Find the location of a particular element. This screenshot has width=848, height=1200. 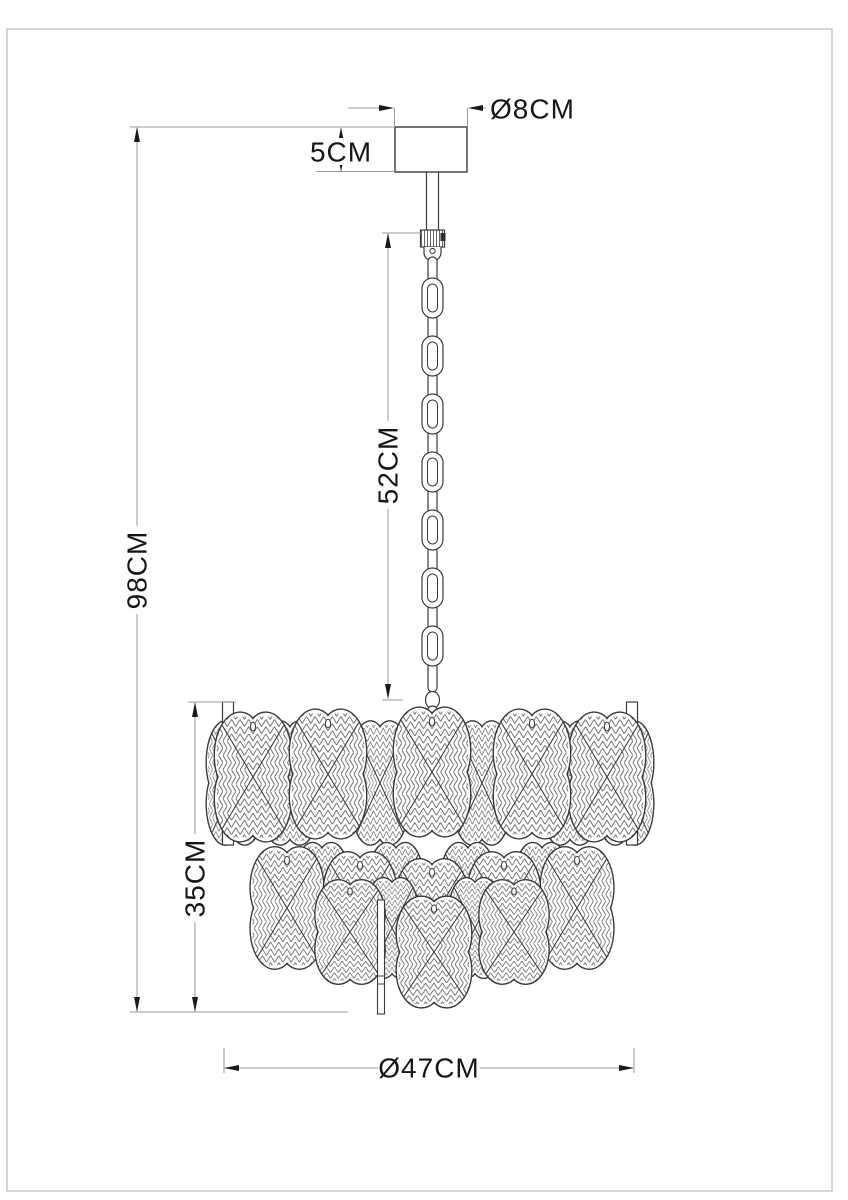

dimension-body-diameter: Ø47CM is located at coordinates (429, 1066).